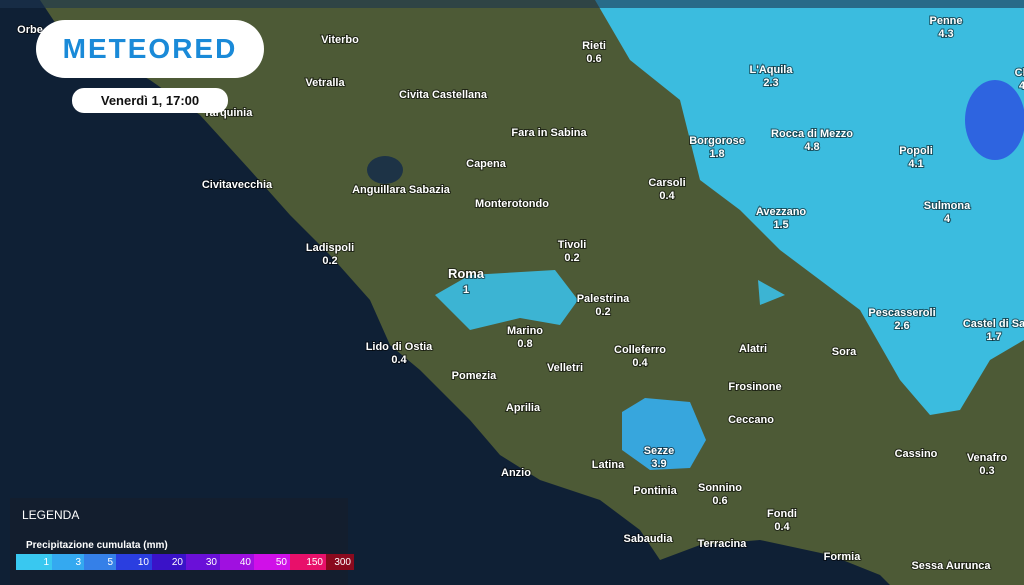 The image size is (1024, 585). Describe the element at coordinates (100, 562) in the screenshot. I see `legend-swatch: 5` at that location.